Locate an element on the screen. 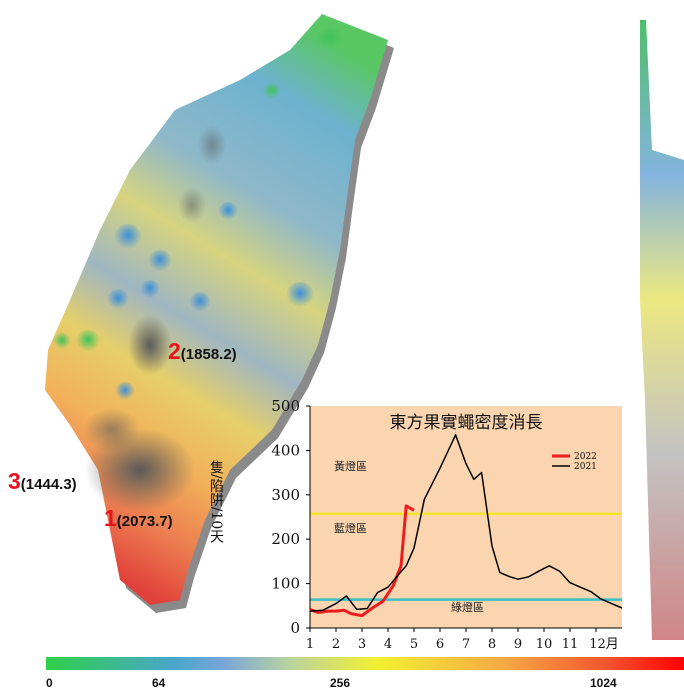 The height and width of the screenshot is (692, 684). x-tick-label: 11 is located at coordinates (570, 644).